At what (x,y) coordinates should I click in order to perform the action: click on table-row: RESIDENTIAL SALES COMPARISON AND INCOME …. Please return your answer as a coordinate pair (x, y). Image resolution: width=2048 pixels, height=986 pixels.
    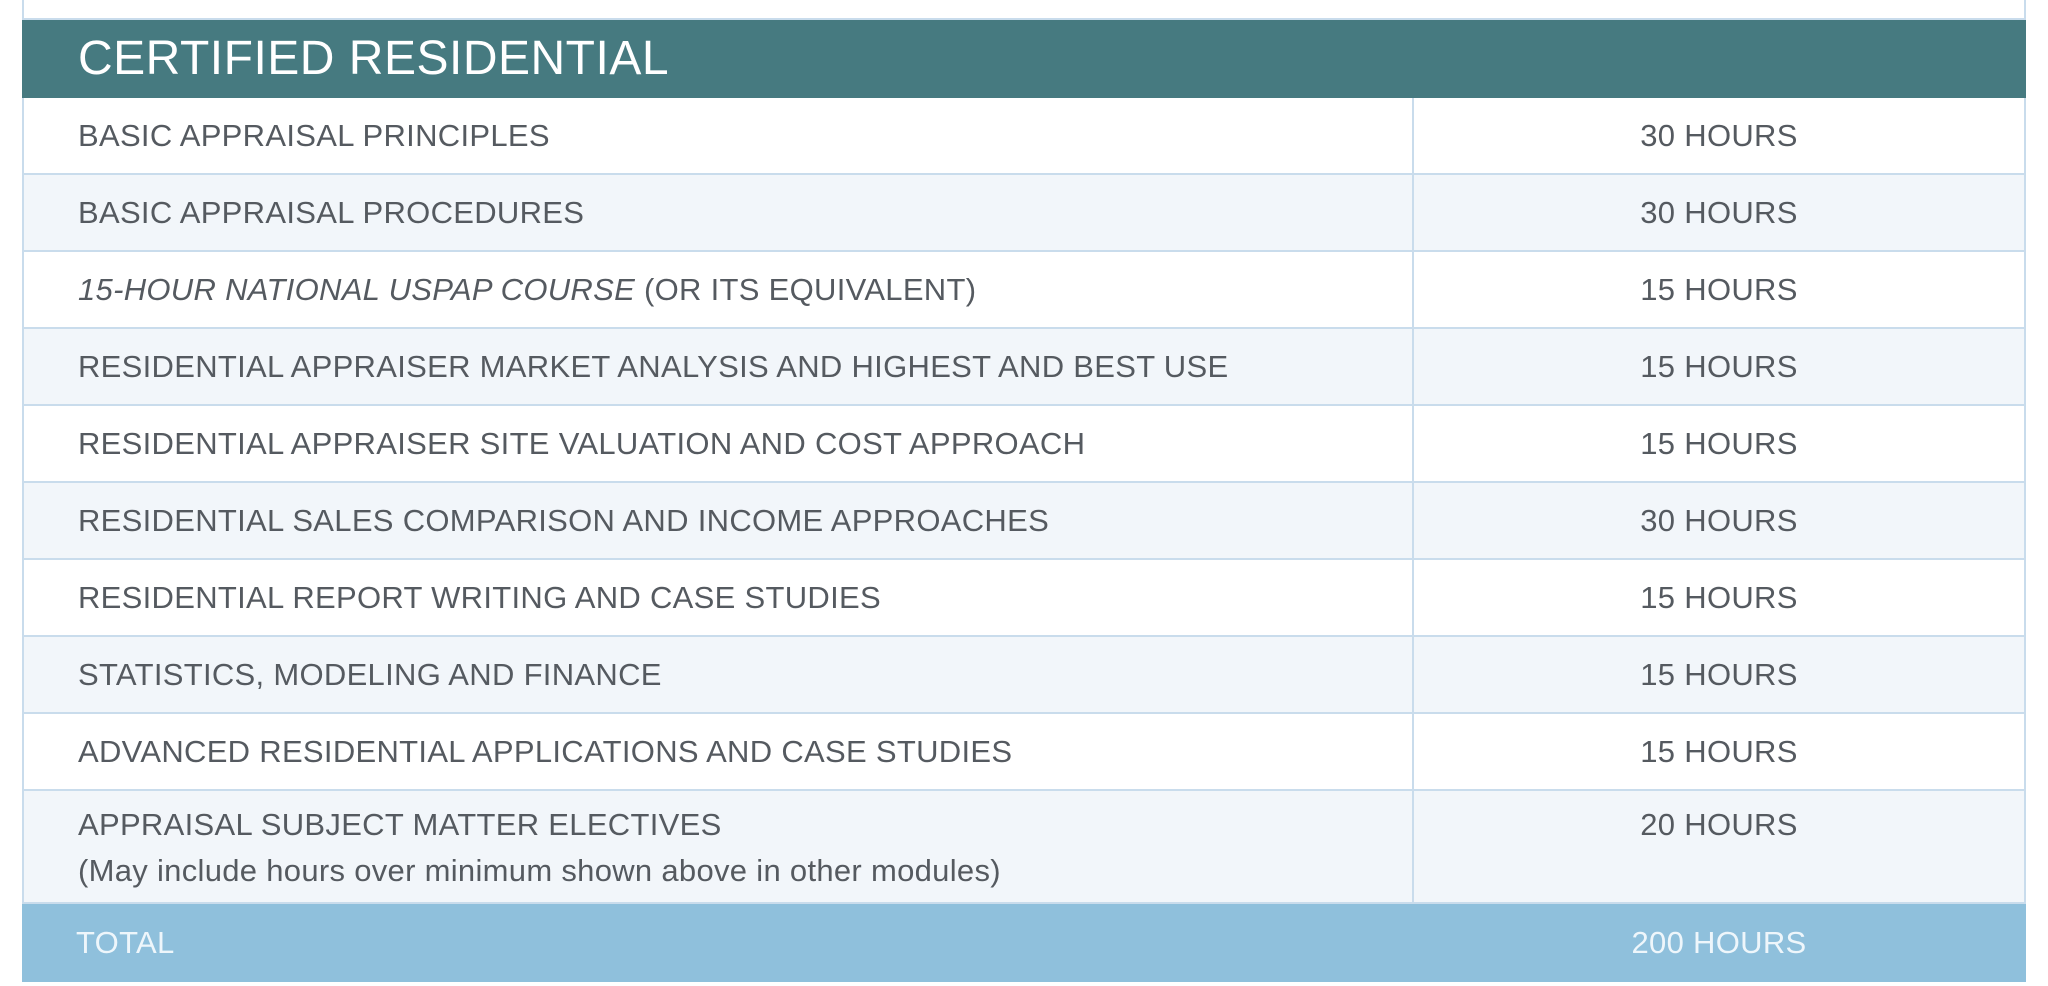
    Looking at the image, I should click on (1024, 521).